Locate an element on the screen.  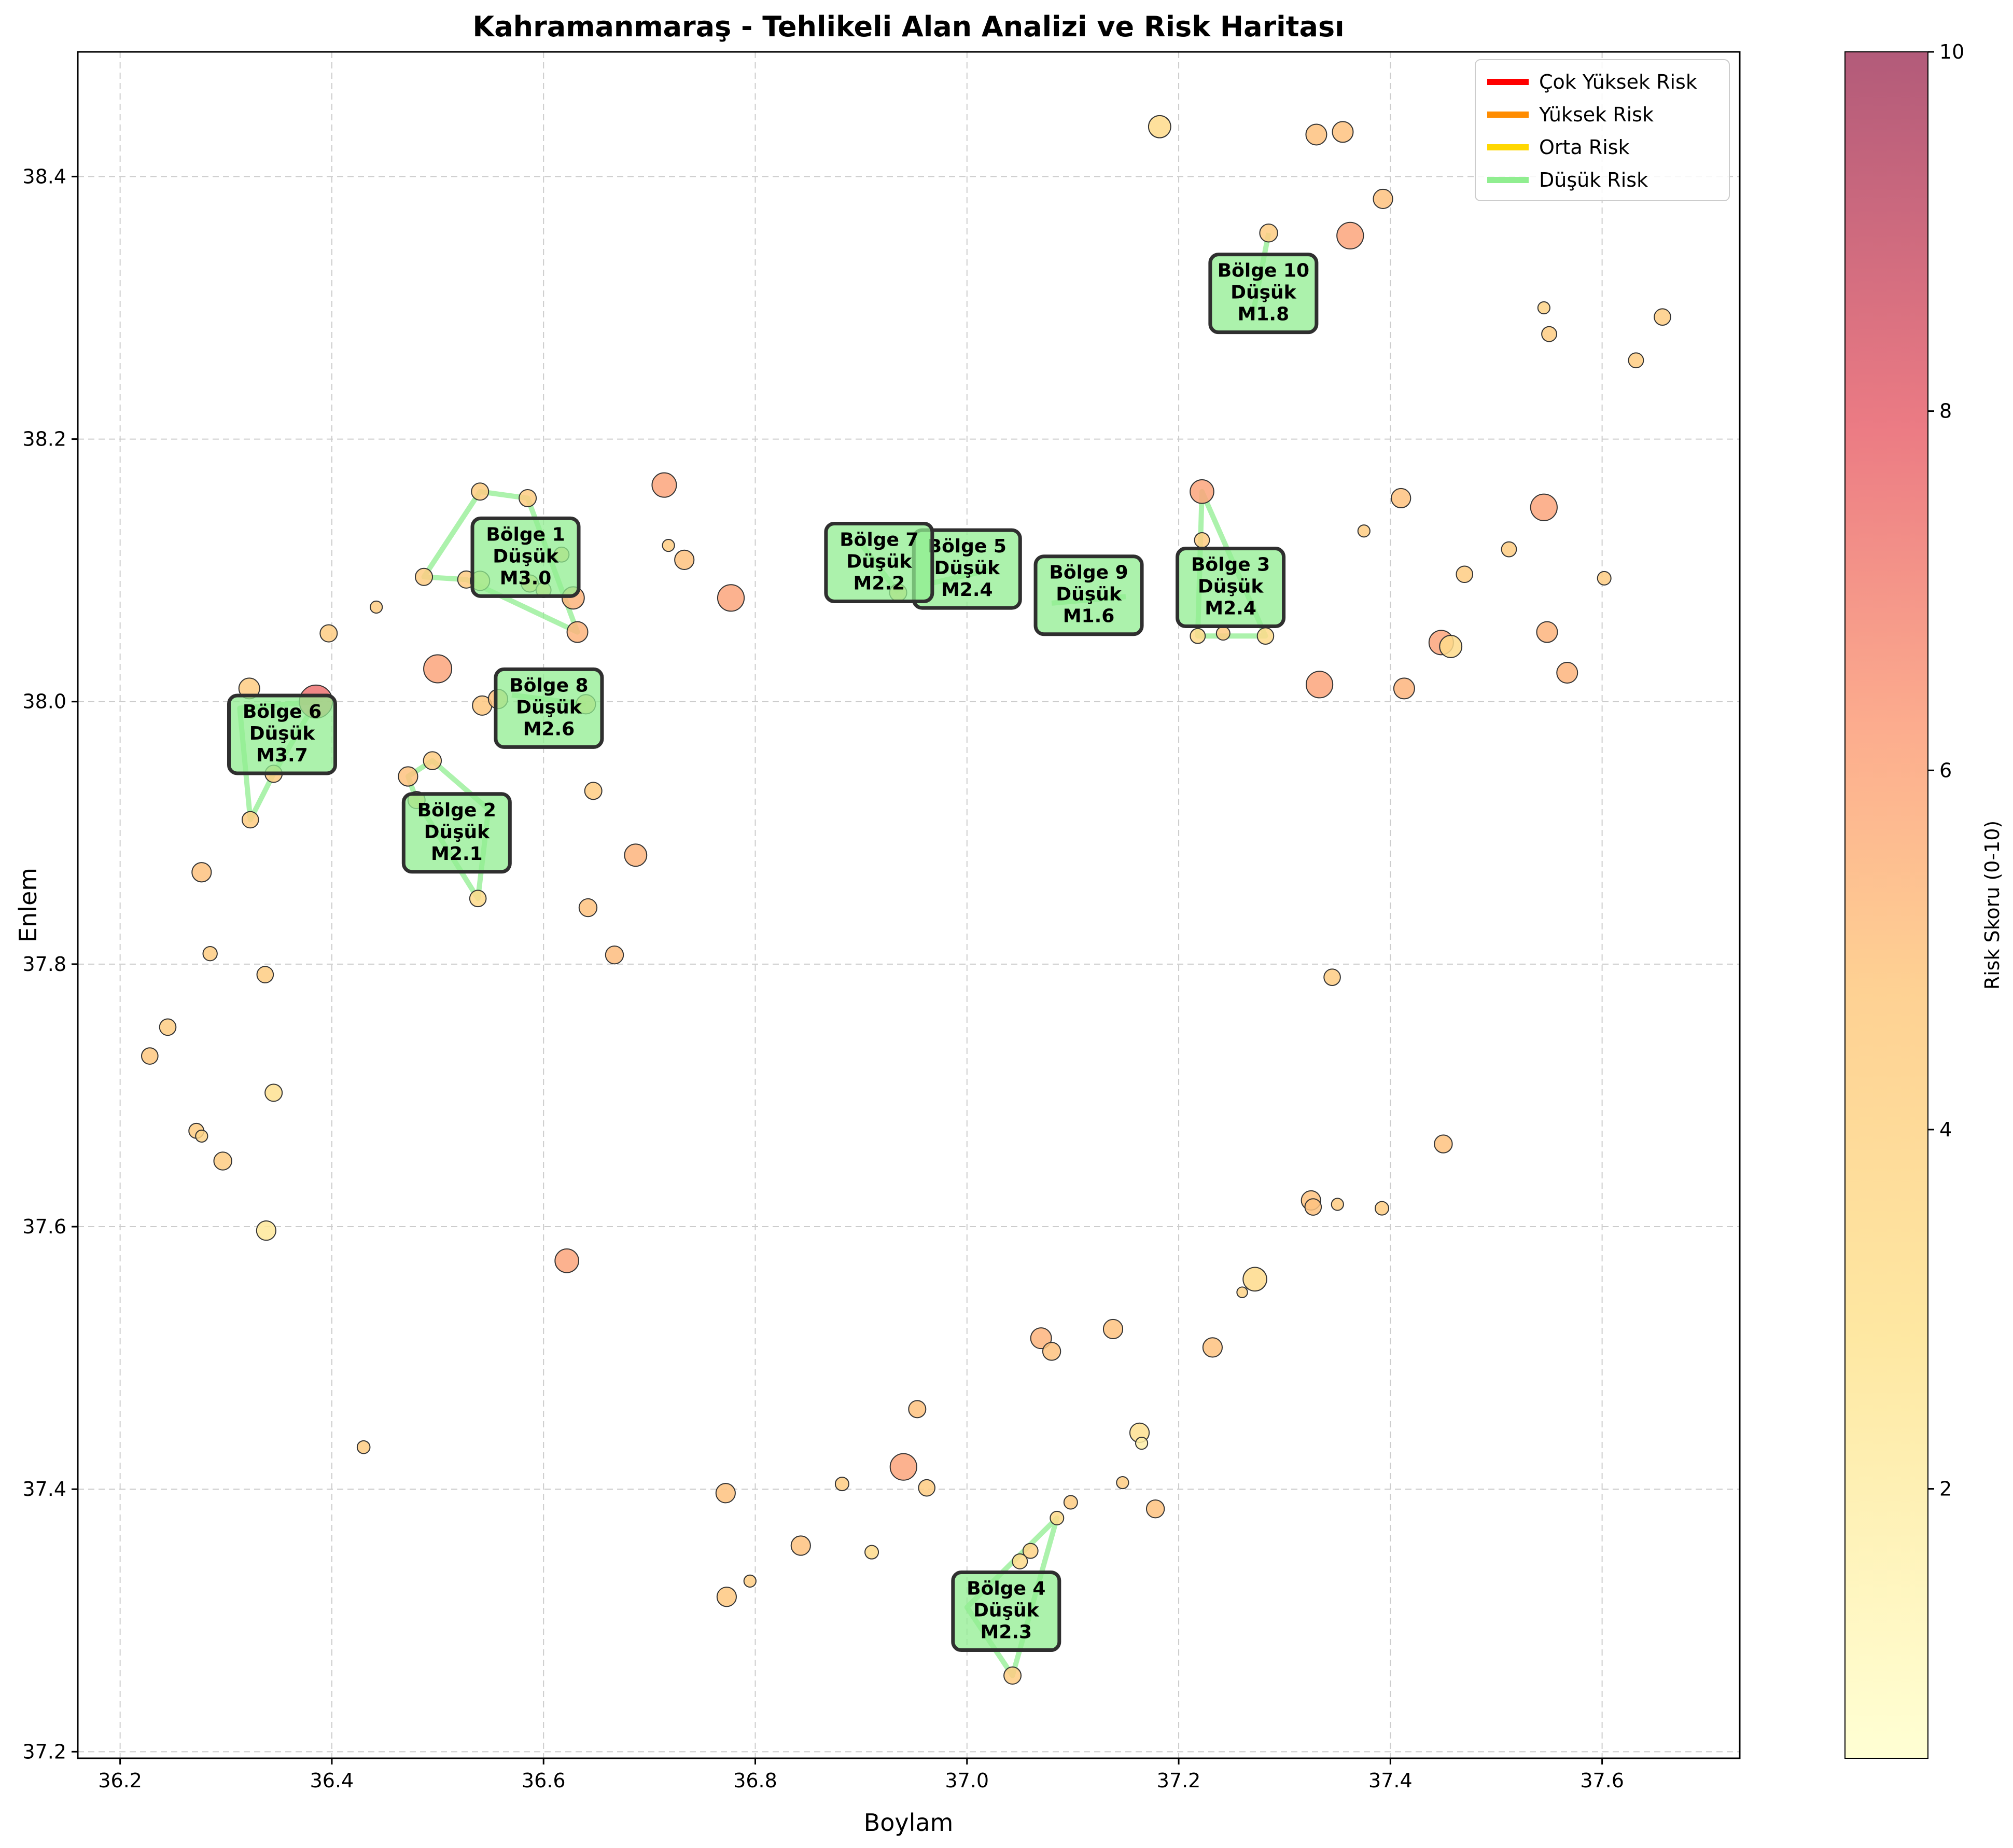
zone-label-magnitude: M2.3 is located at coordinates (1007, 1632).